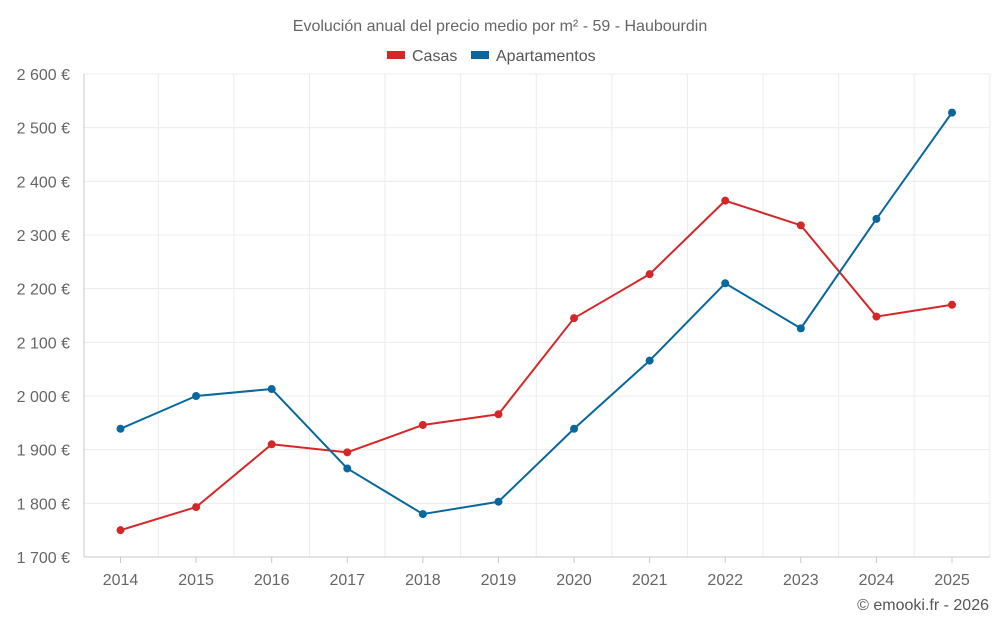  I want to click on legend-label-casas: Casas, so click(434, 56).